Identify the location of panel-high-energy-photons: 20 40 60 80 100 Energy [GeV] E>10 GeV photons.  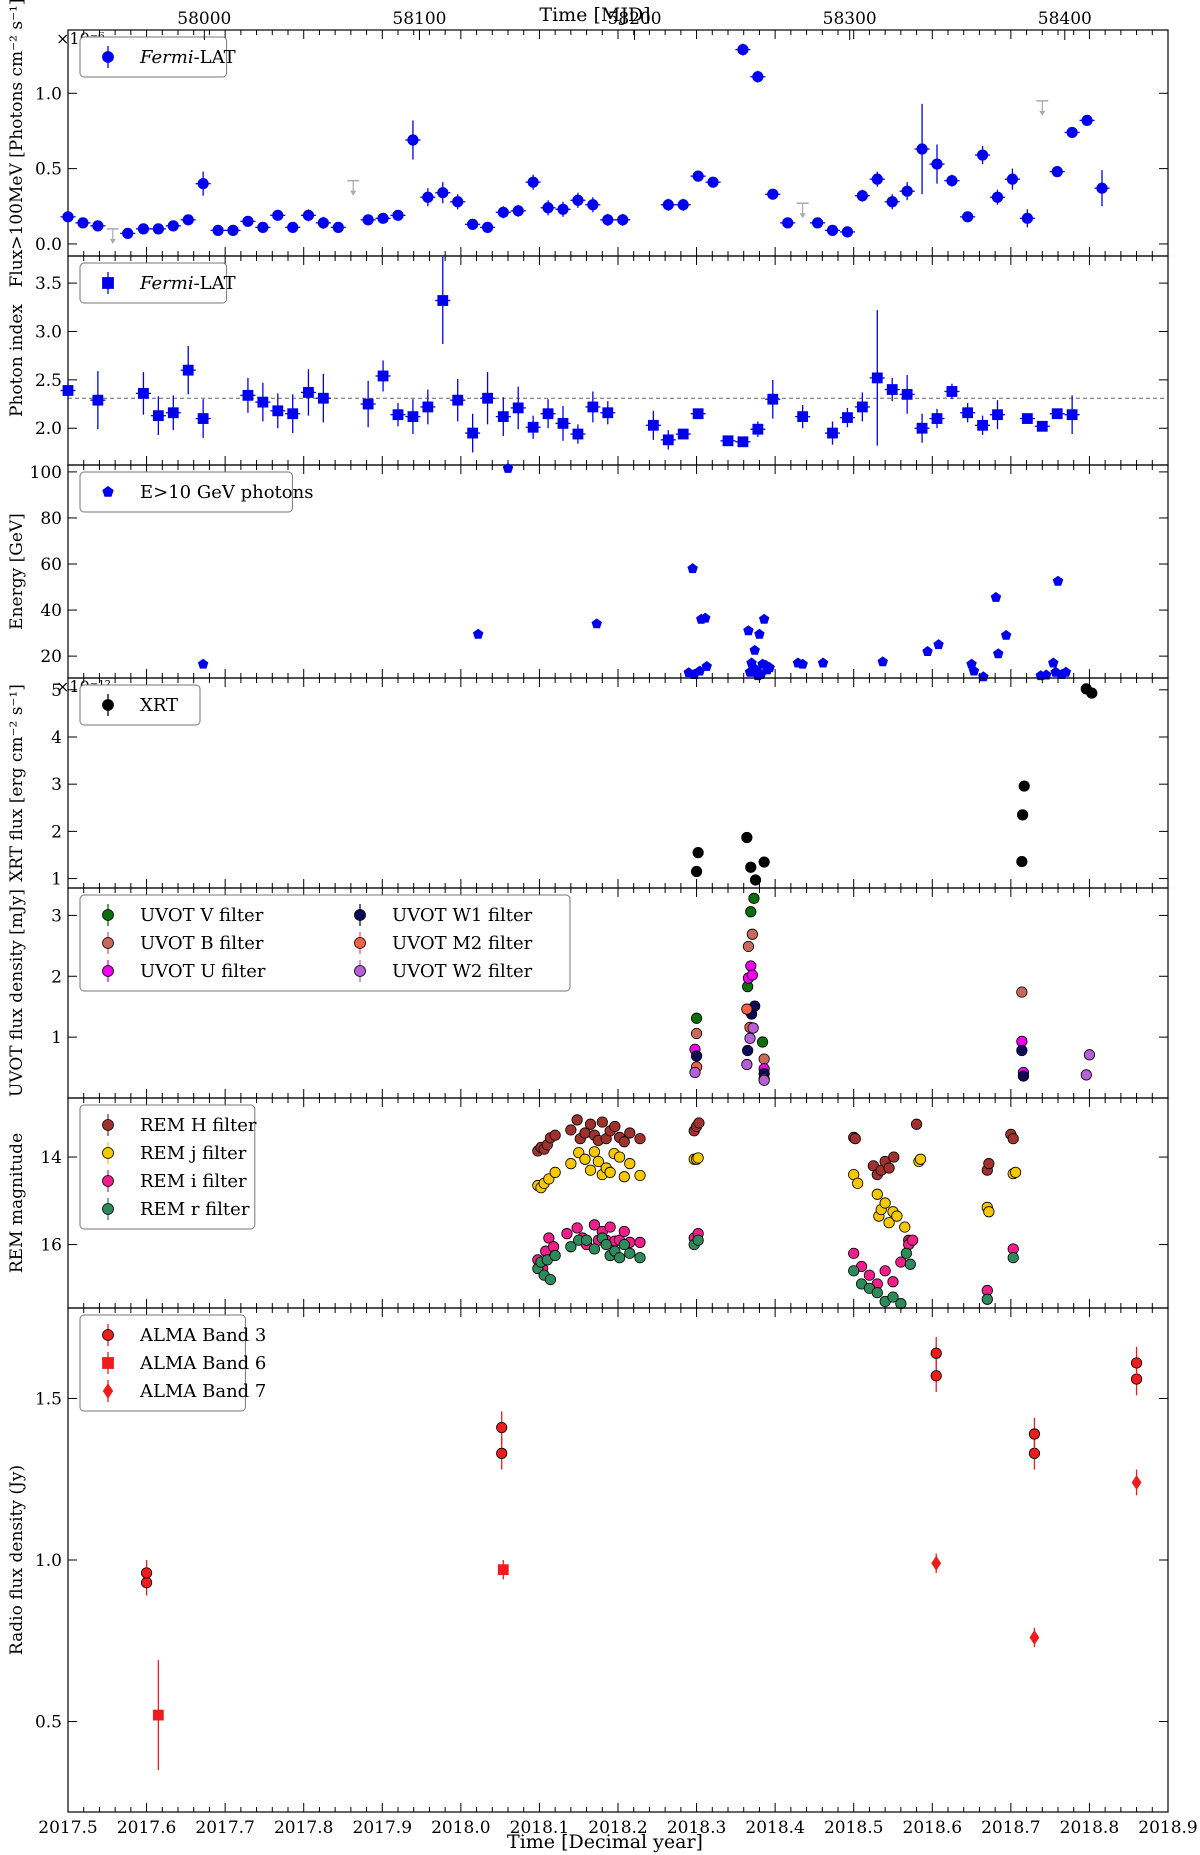
(588, 572).